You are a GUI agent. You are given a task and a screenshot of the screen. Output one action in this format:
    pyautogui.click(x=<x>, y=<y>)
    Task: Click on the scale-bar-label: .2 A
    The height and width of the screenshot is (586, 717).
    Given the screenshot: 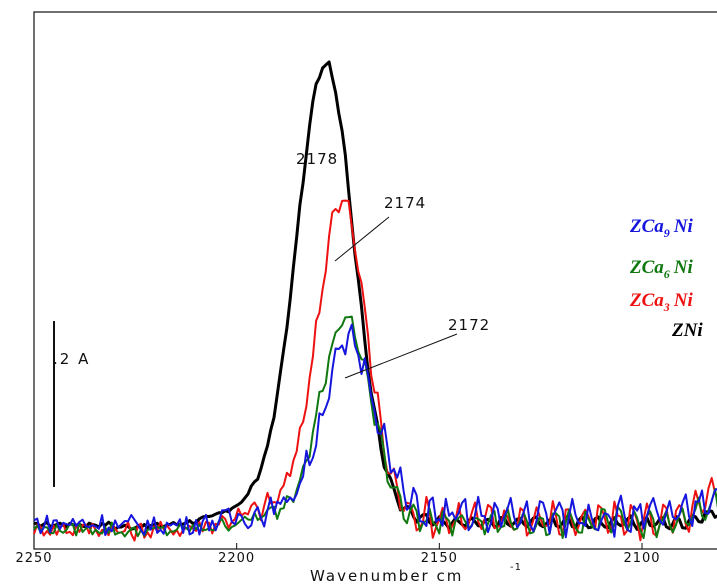 What is the action you would take?
    pyautogui.click(x=71, y=359)
    